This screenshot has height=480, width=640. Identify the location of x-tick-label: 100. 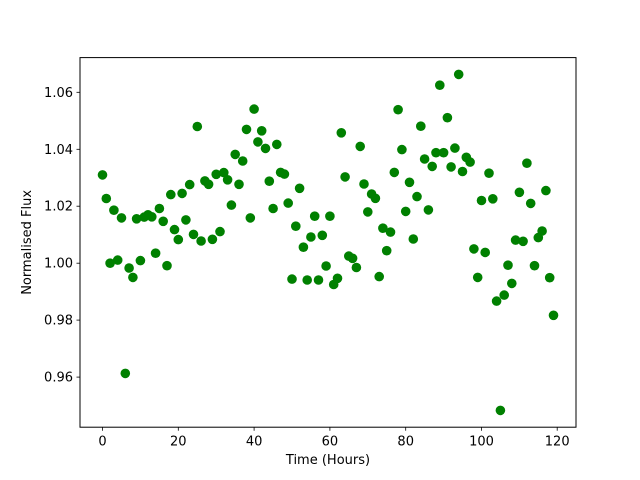
(481, 442).